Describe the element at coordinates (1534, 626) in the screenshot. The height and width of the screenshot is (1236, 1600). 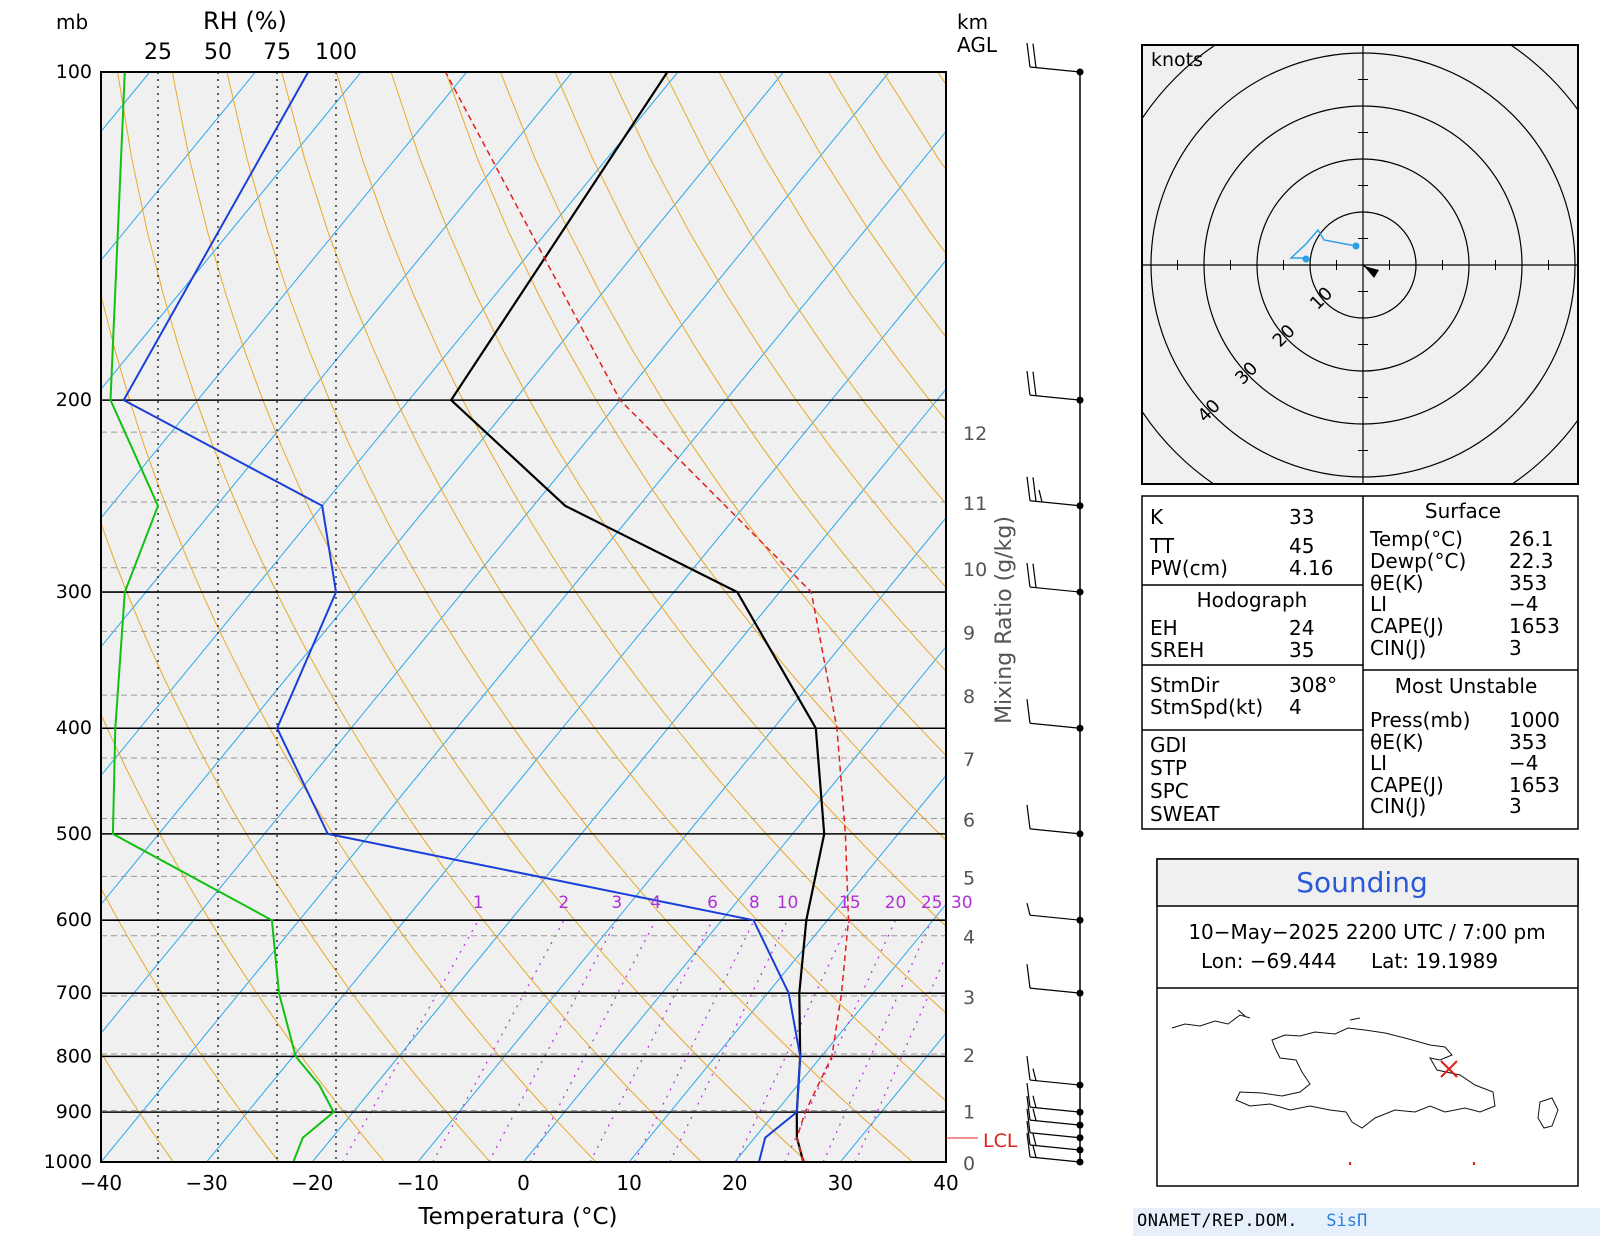
I see `surface-cape-value: 1653` at that location.